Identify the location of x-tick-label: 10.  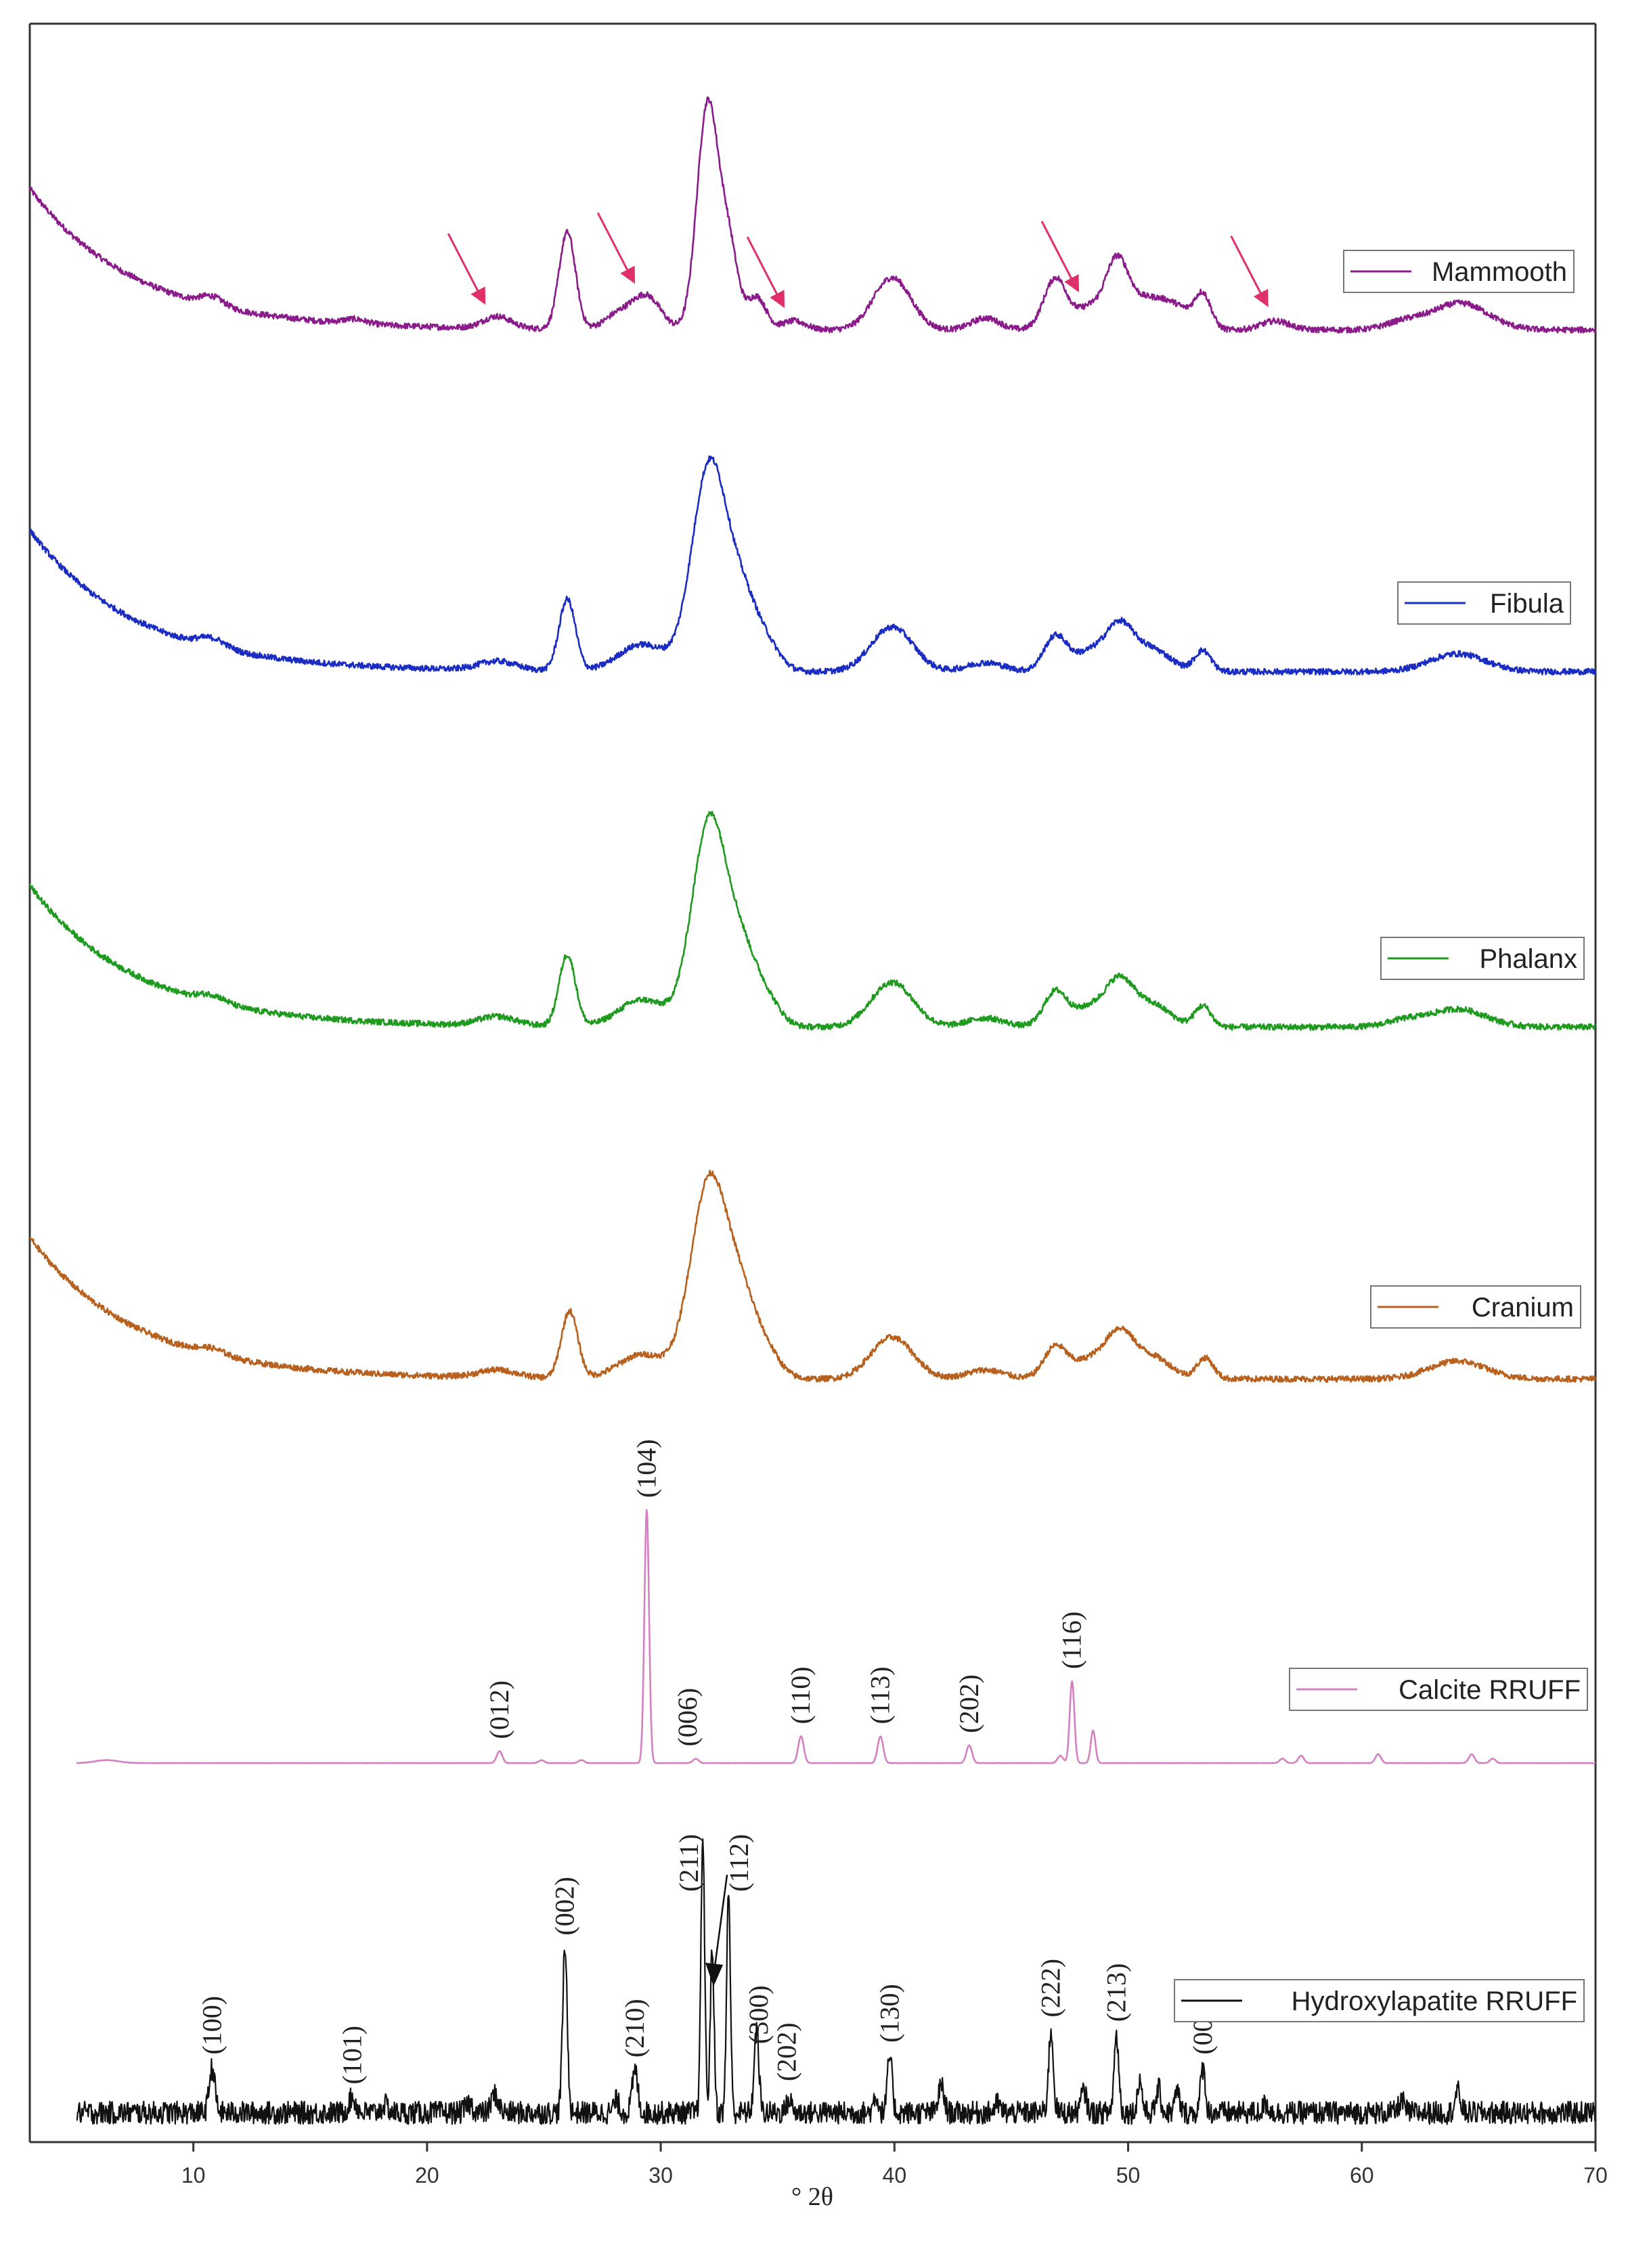
(194, 2175).